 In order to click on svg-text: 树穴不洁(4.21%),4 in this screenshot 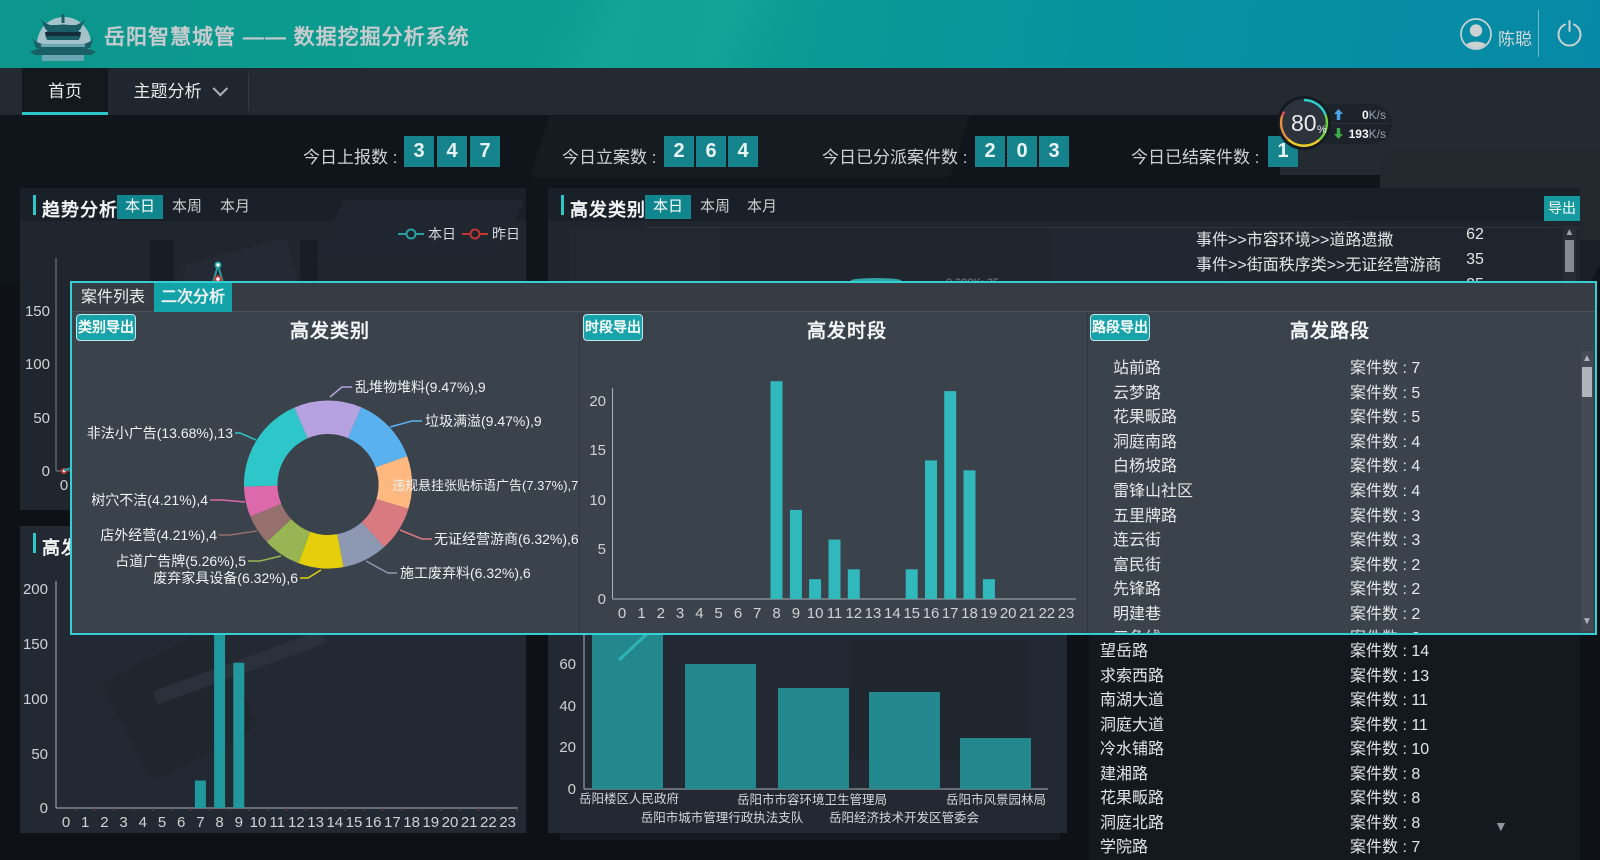, I will do `click(149, 500)`.